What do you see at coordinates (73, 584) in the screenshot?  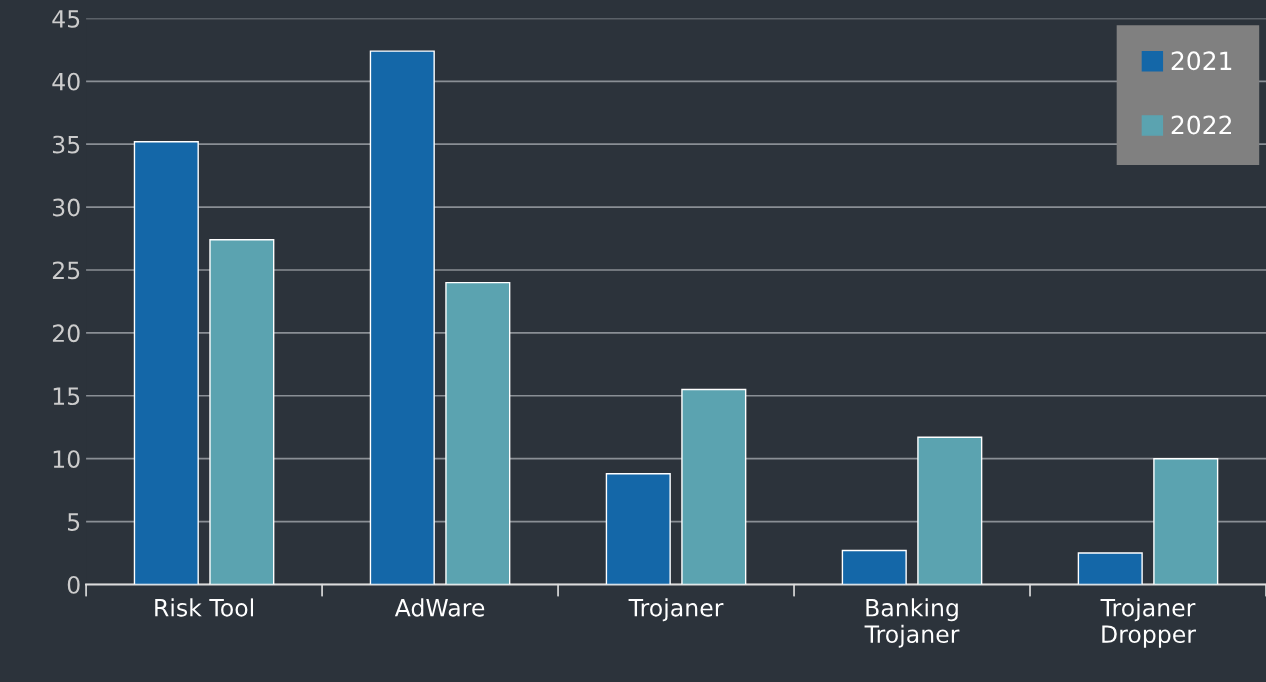 I see `y-tick-label: 0` at bounding box center [73, 584].